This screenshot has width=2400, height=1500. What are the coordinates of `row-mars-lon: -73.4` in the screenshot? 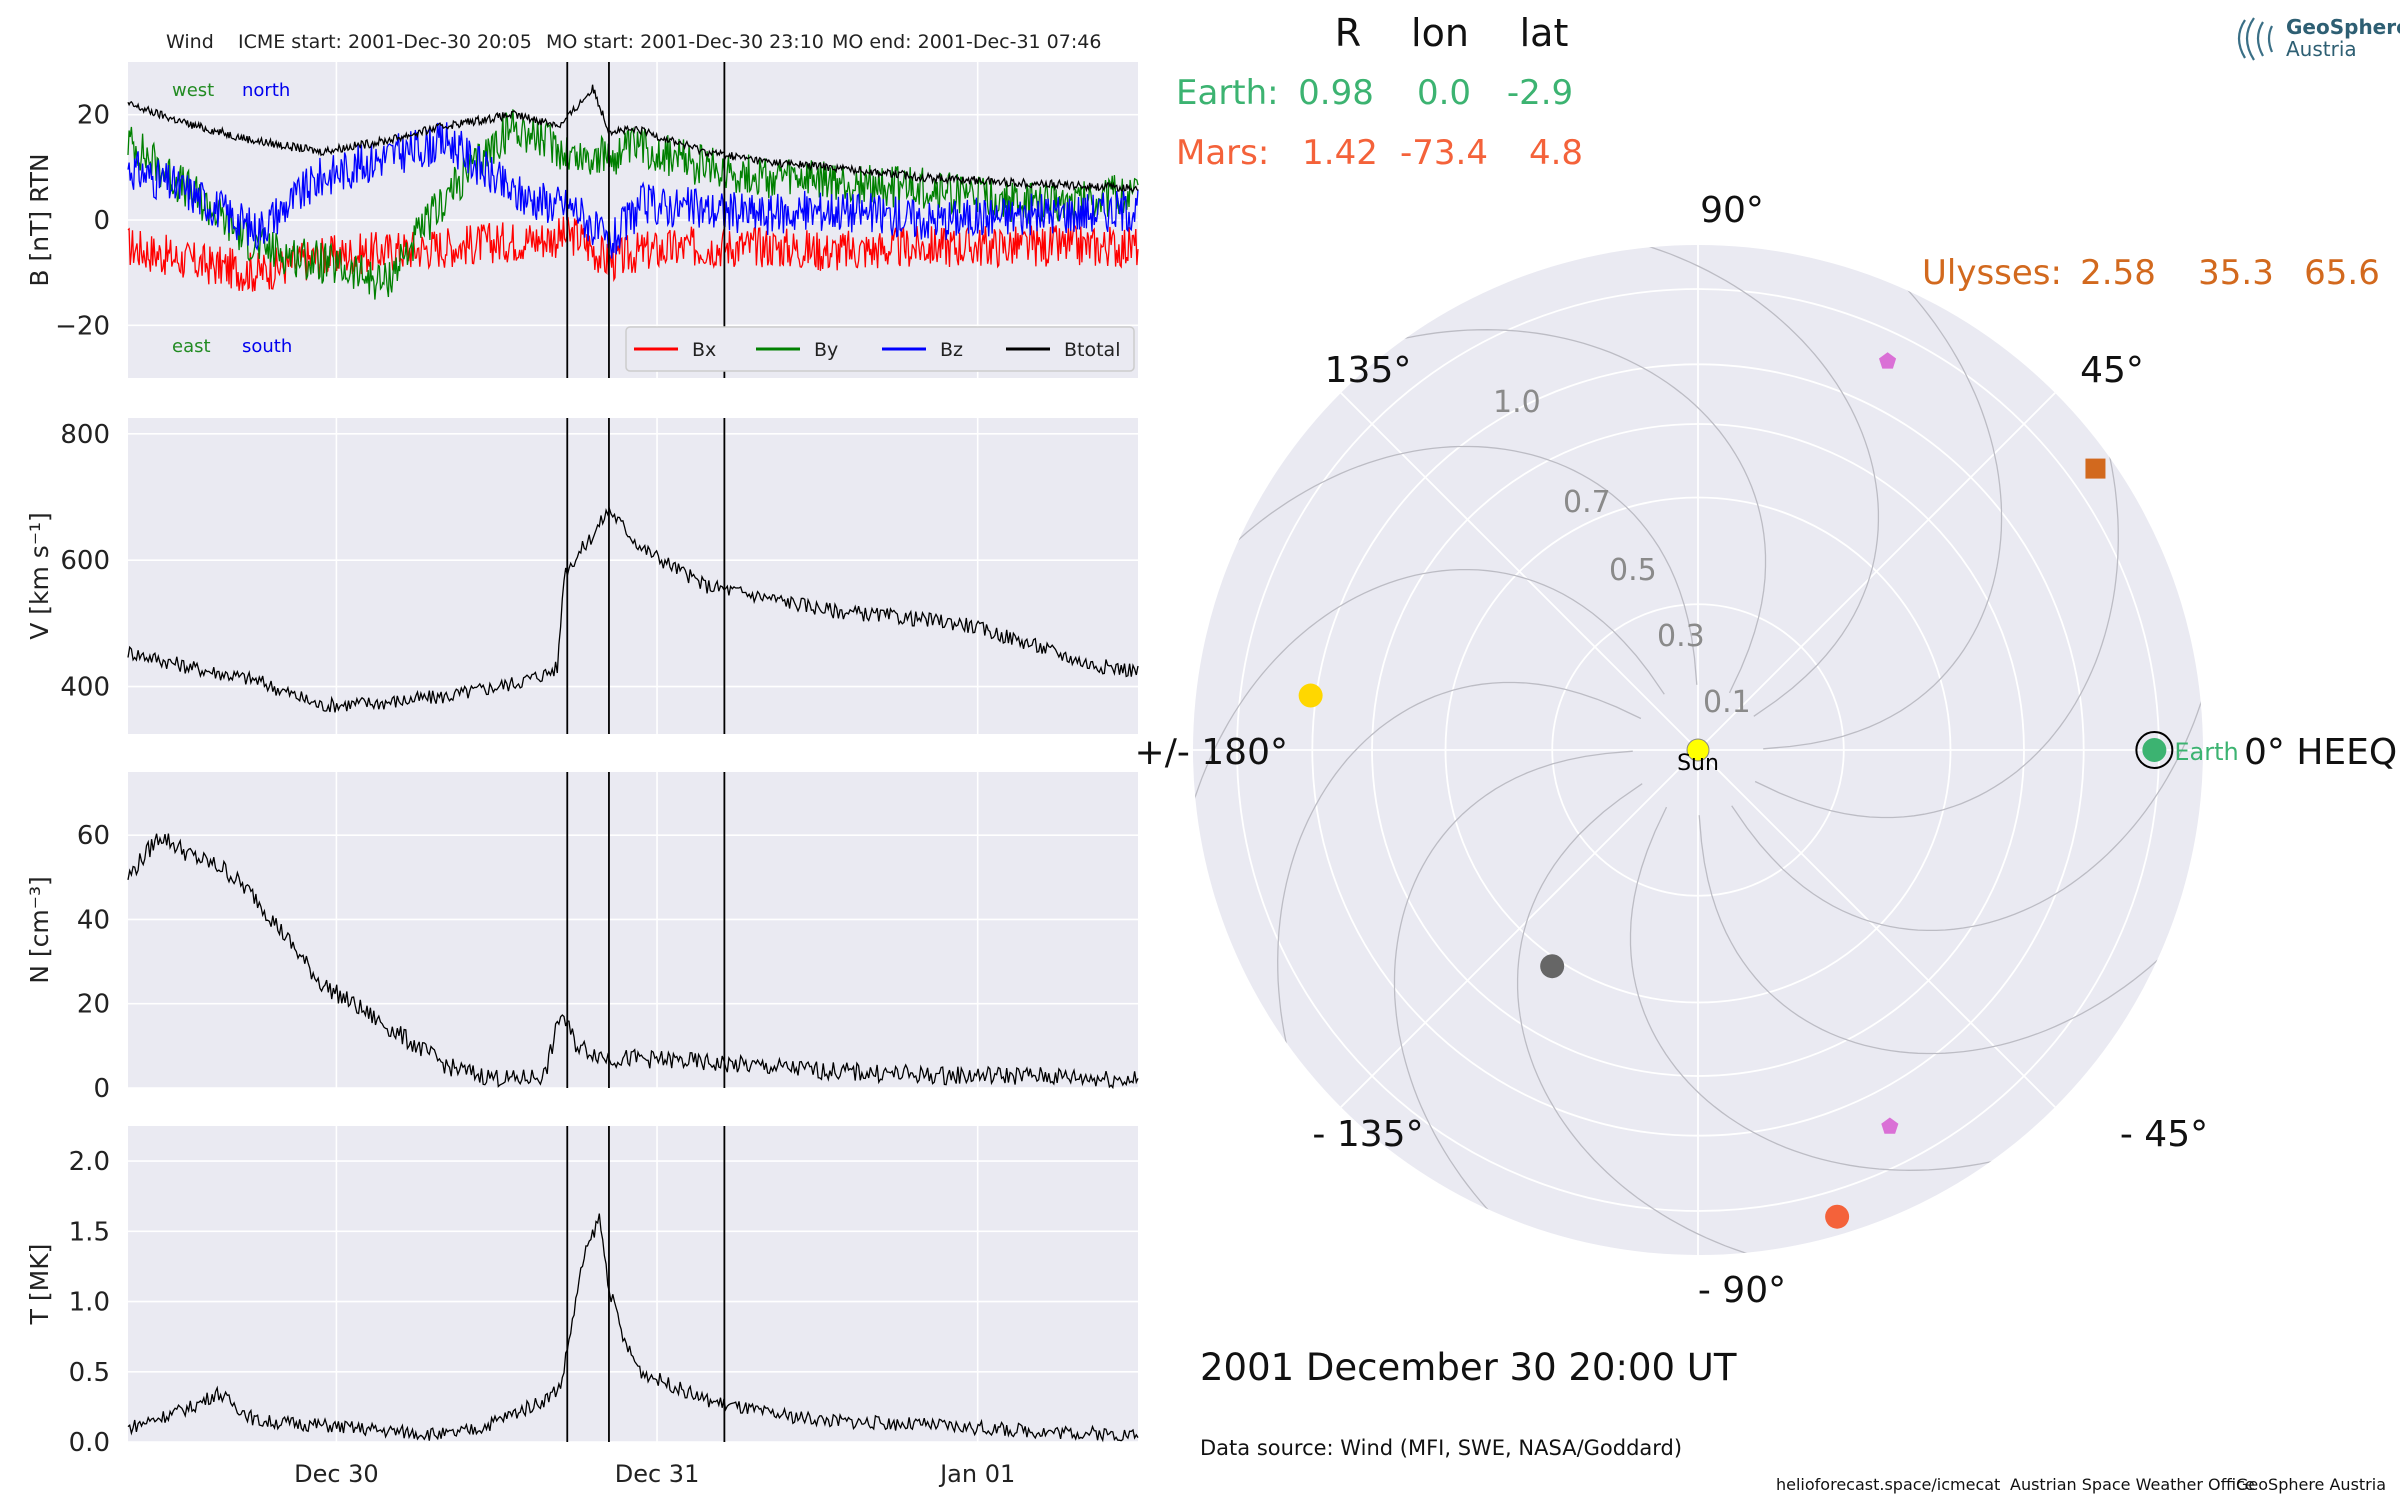 It's located at (1444, 153).